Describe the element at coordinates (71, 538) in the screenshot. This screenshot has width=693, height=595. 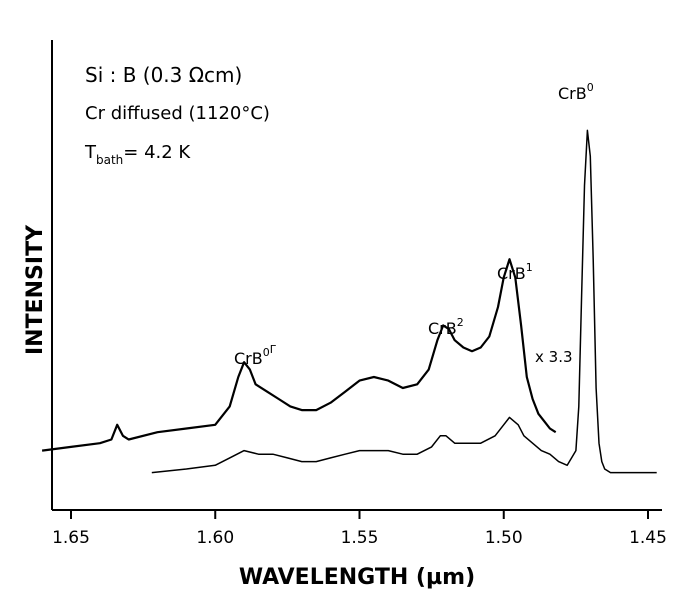
I see `x-tick-label: 1.65` at that location.